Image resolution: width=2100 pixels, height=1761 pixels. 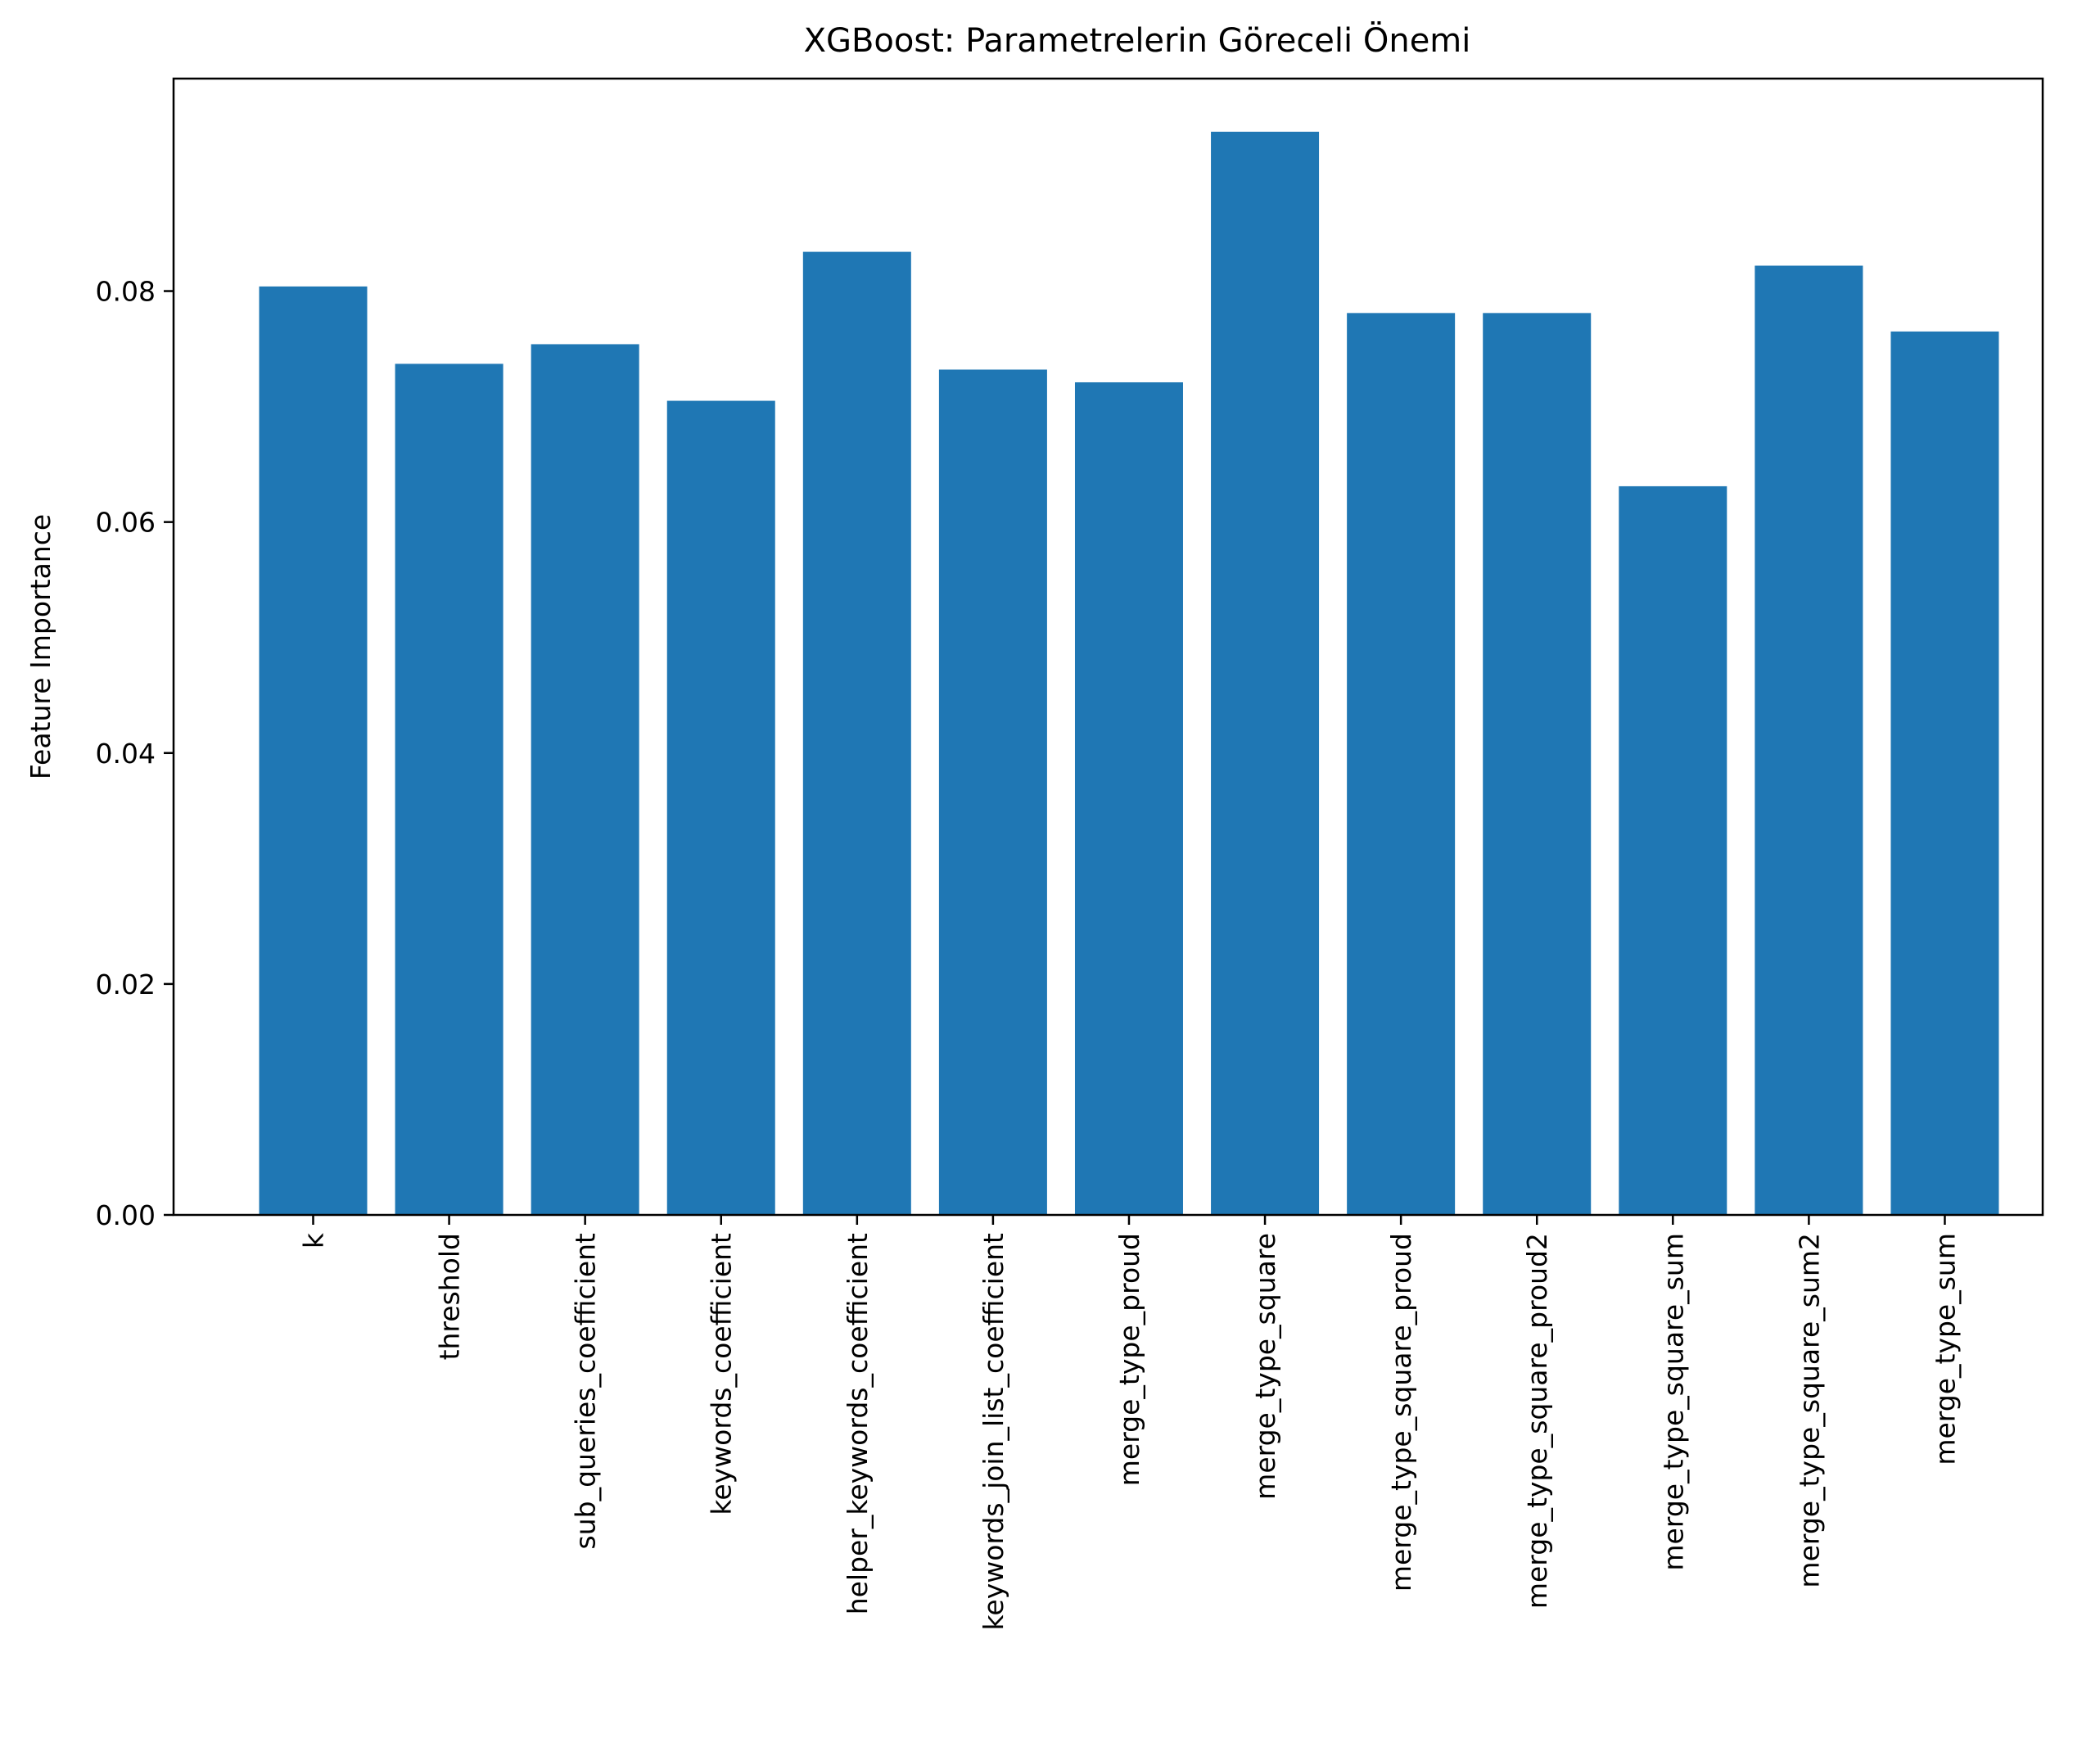 I want to click on bar-threshold, so click(x=450, y=789).